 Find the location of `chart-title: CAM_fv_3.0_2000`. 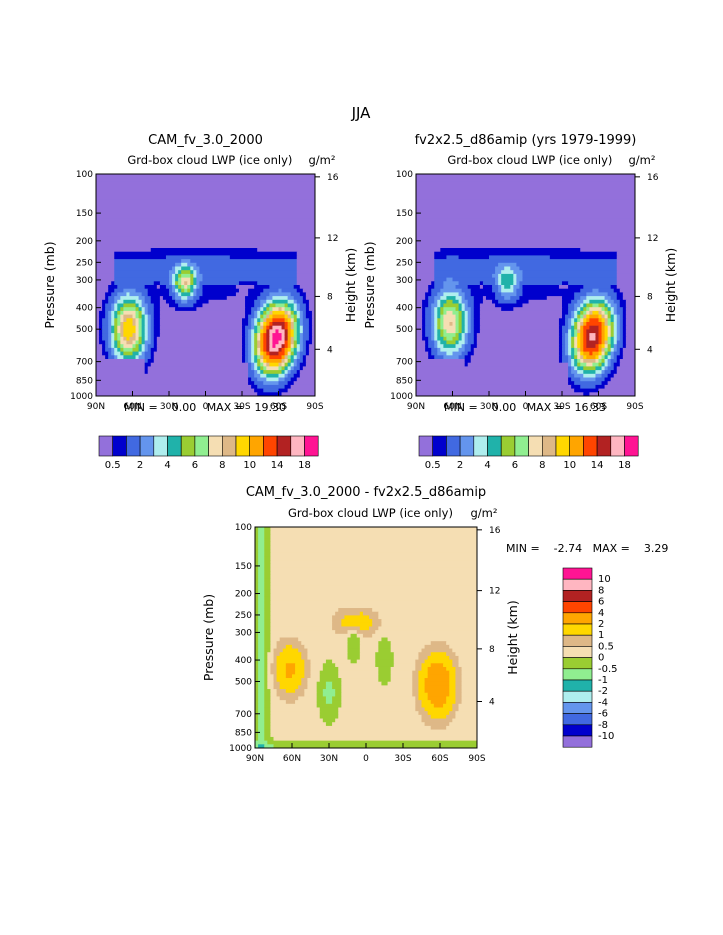

chart-title: CAM_fv_3.0_2000 is located at coordinates (205, 140).